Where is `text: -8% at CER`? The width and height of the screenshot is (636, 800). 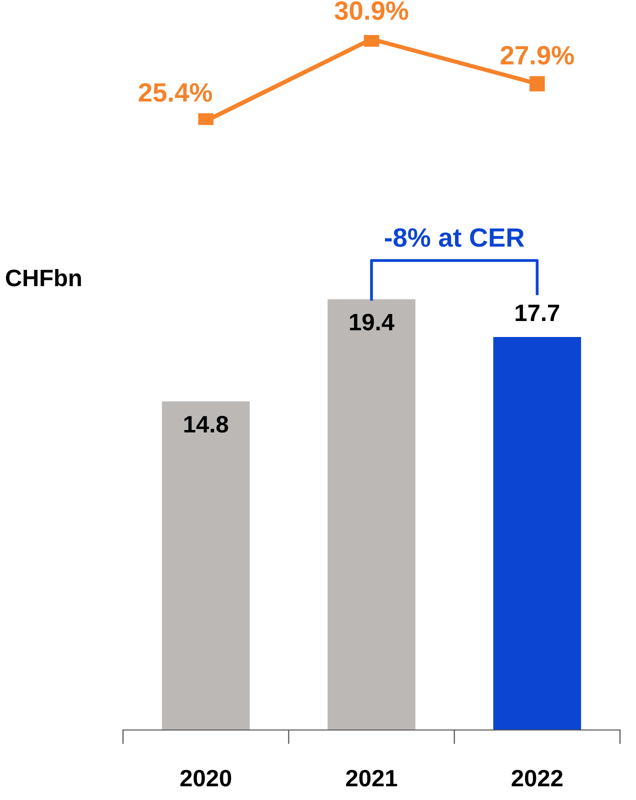
text: -8% at CER is located at coordinates (454, 237).